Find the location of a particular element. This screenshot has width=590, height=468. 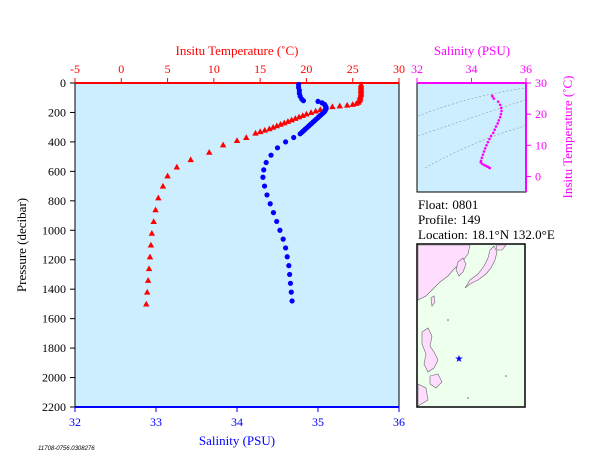

salinity-series is located at coordinates (294, 192).